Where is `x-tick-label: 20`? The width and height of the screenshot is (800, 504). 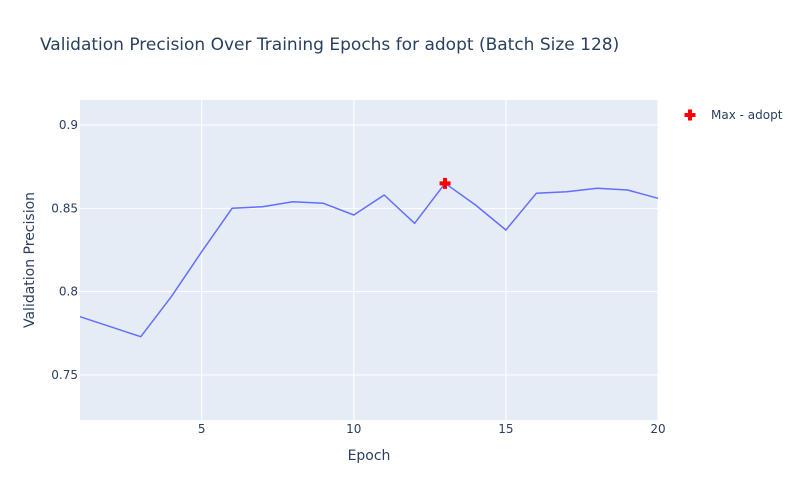 x-tick-label: 20 is located at coordinates (657, 429).